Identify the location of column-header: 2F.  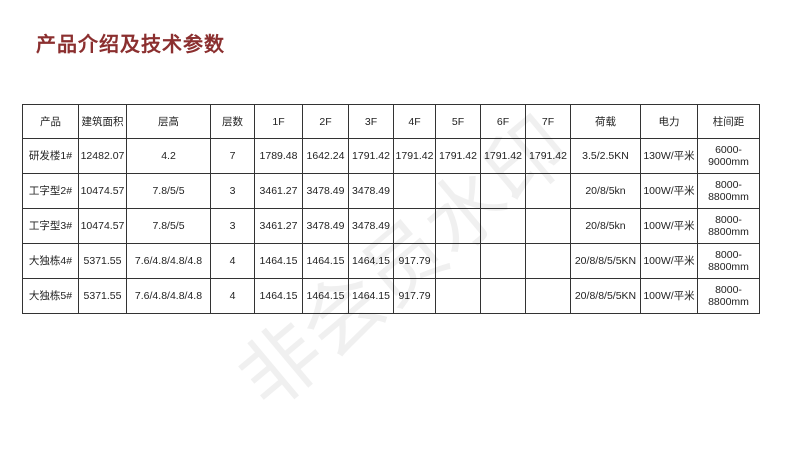
(325, 121).